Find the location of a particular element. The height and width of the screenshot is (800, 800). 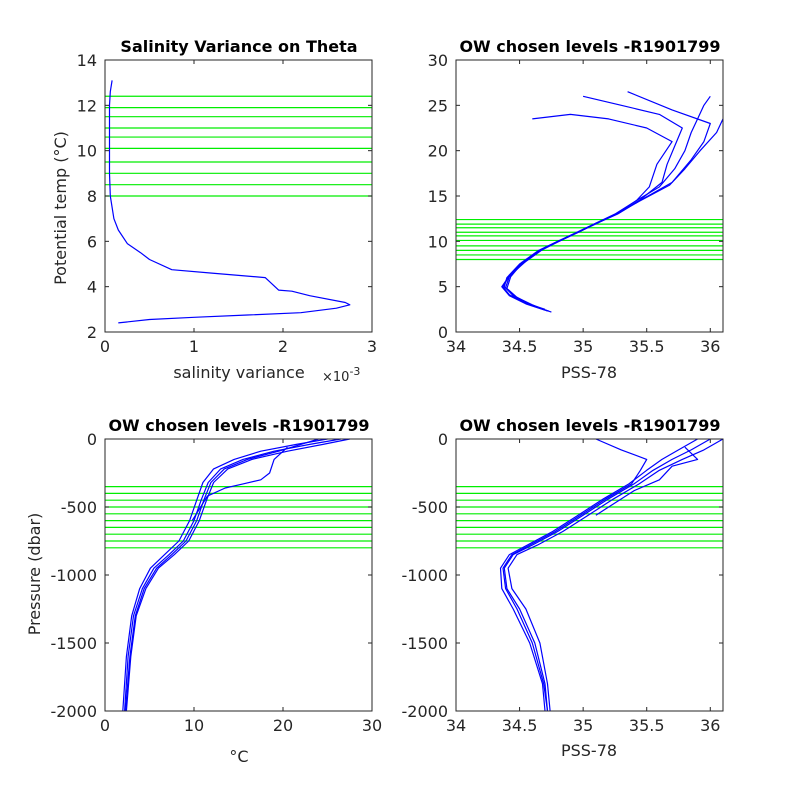

panel-1-x-multiplier-exp: -3 is located at coordinates (354, 371).